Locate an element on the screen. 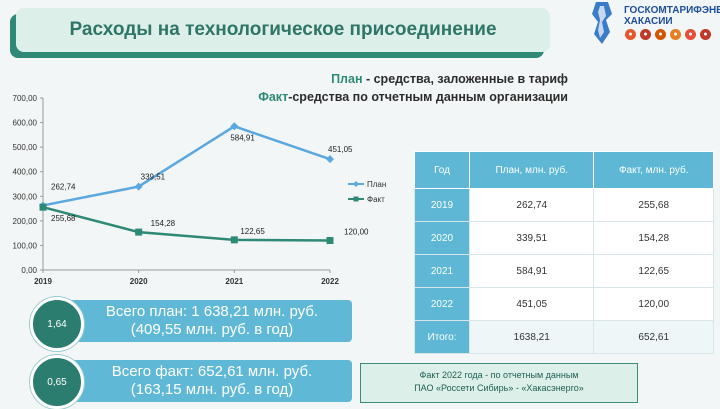  series-line-fact is located at coordinates (186, 223).